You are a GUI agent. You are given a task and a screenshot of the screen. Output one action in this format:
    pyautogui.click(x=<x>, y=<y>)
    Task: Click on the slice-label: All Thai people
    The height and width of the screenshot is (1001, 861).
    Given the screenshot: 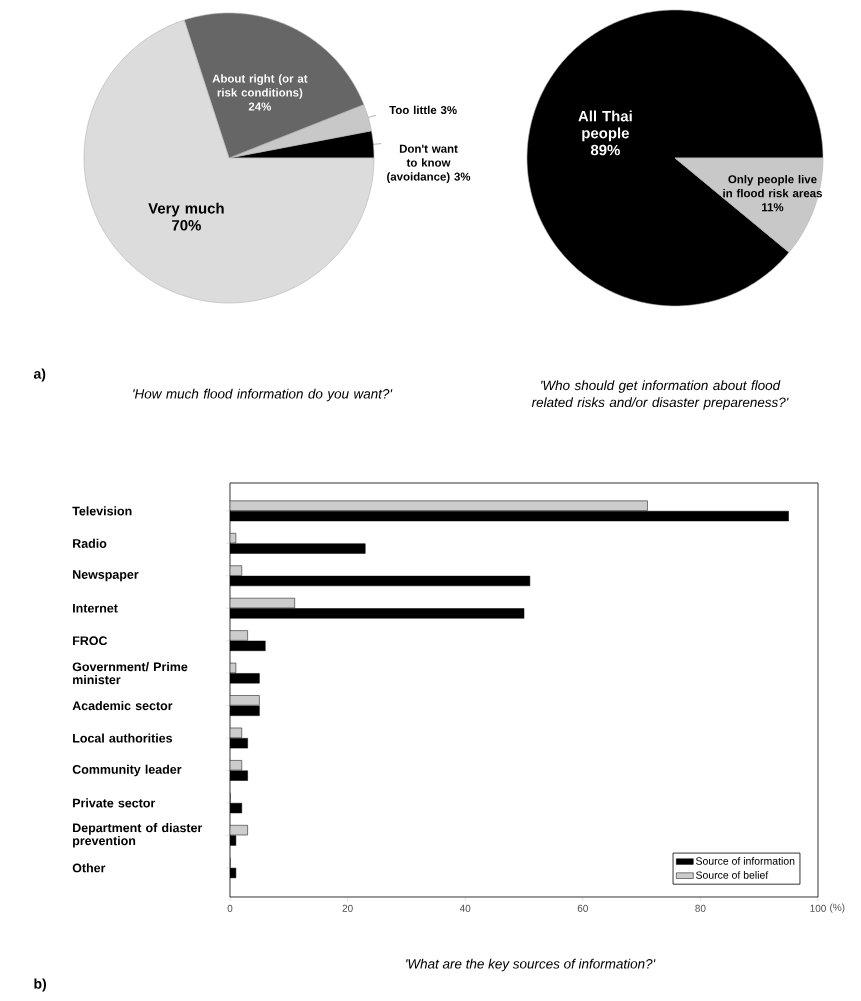 What is the action you would take?
    pyautogui.click(x=605, y=126)
    